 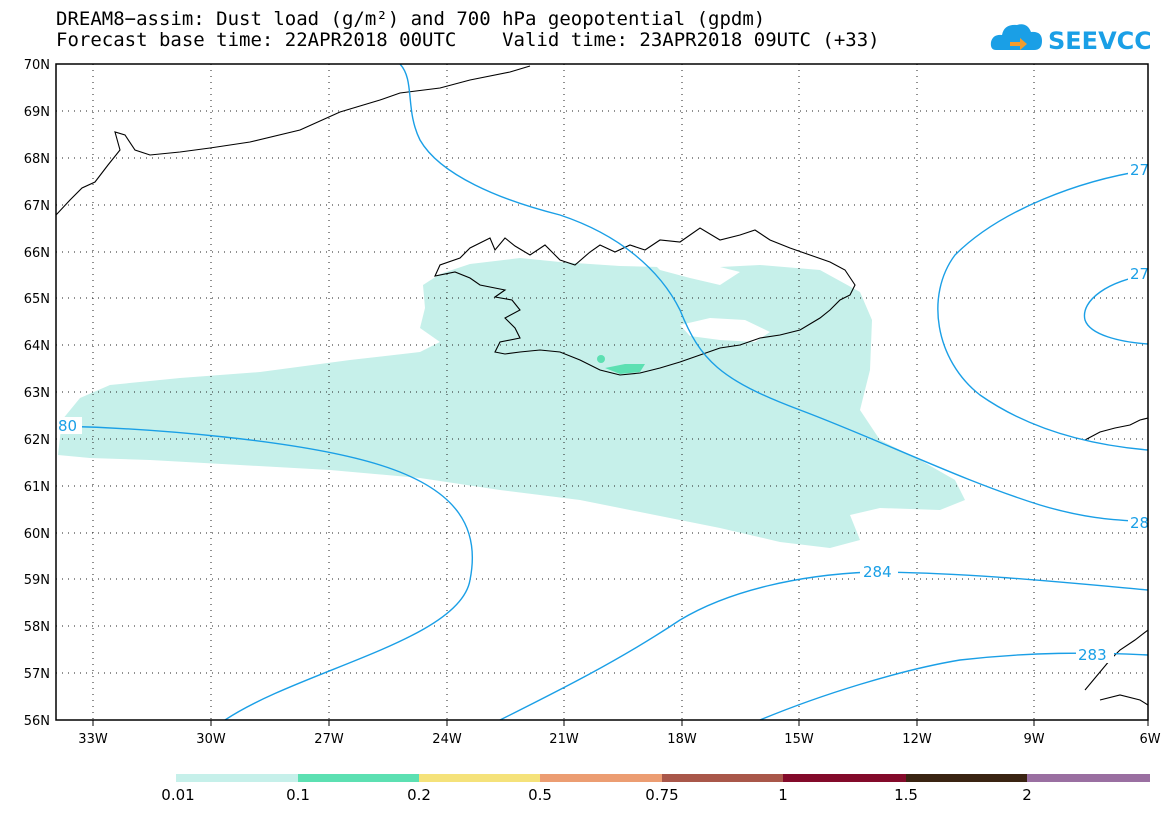 What do you see at coordinates (37, 159) in the screenshot?
I see `lat-label: 68N` at bounding box center [37, 159].